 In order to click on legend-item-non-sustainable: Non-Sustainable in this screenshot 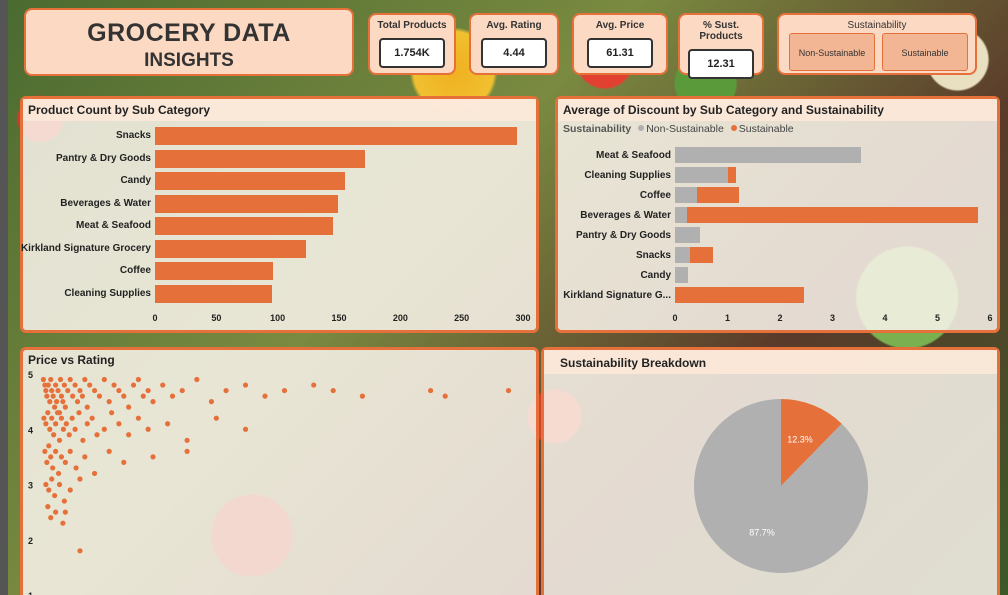, I will do `click(685, 129)`.